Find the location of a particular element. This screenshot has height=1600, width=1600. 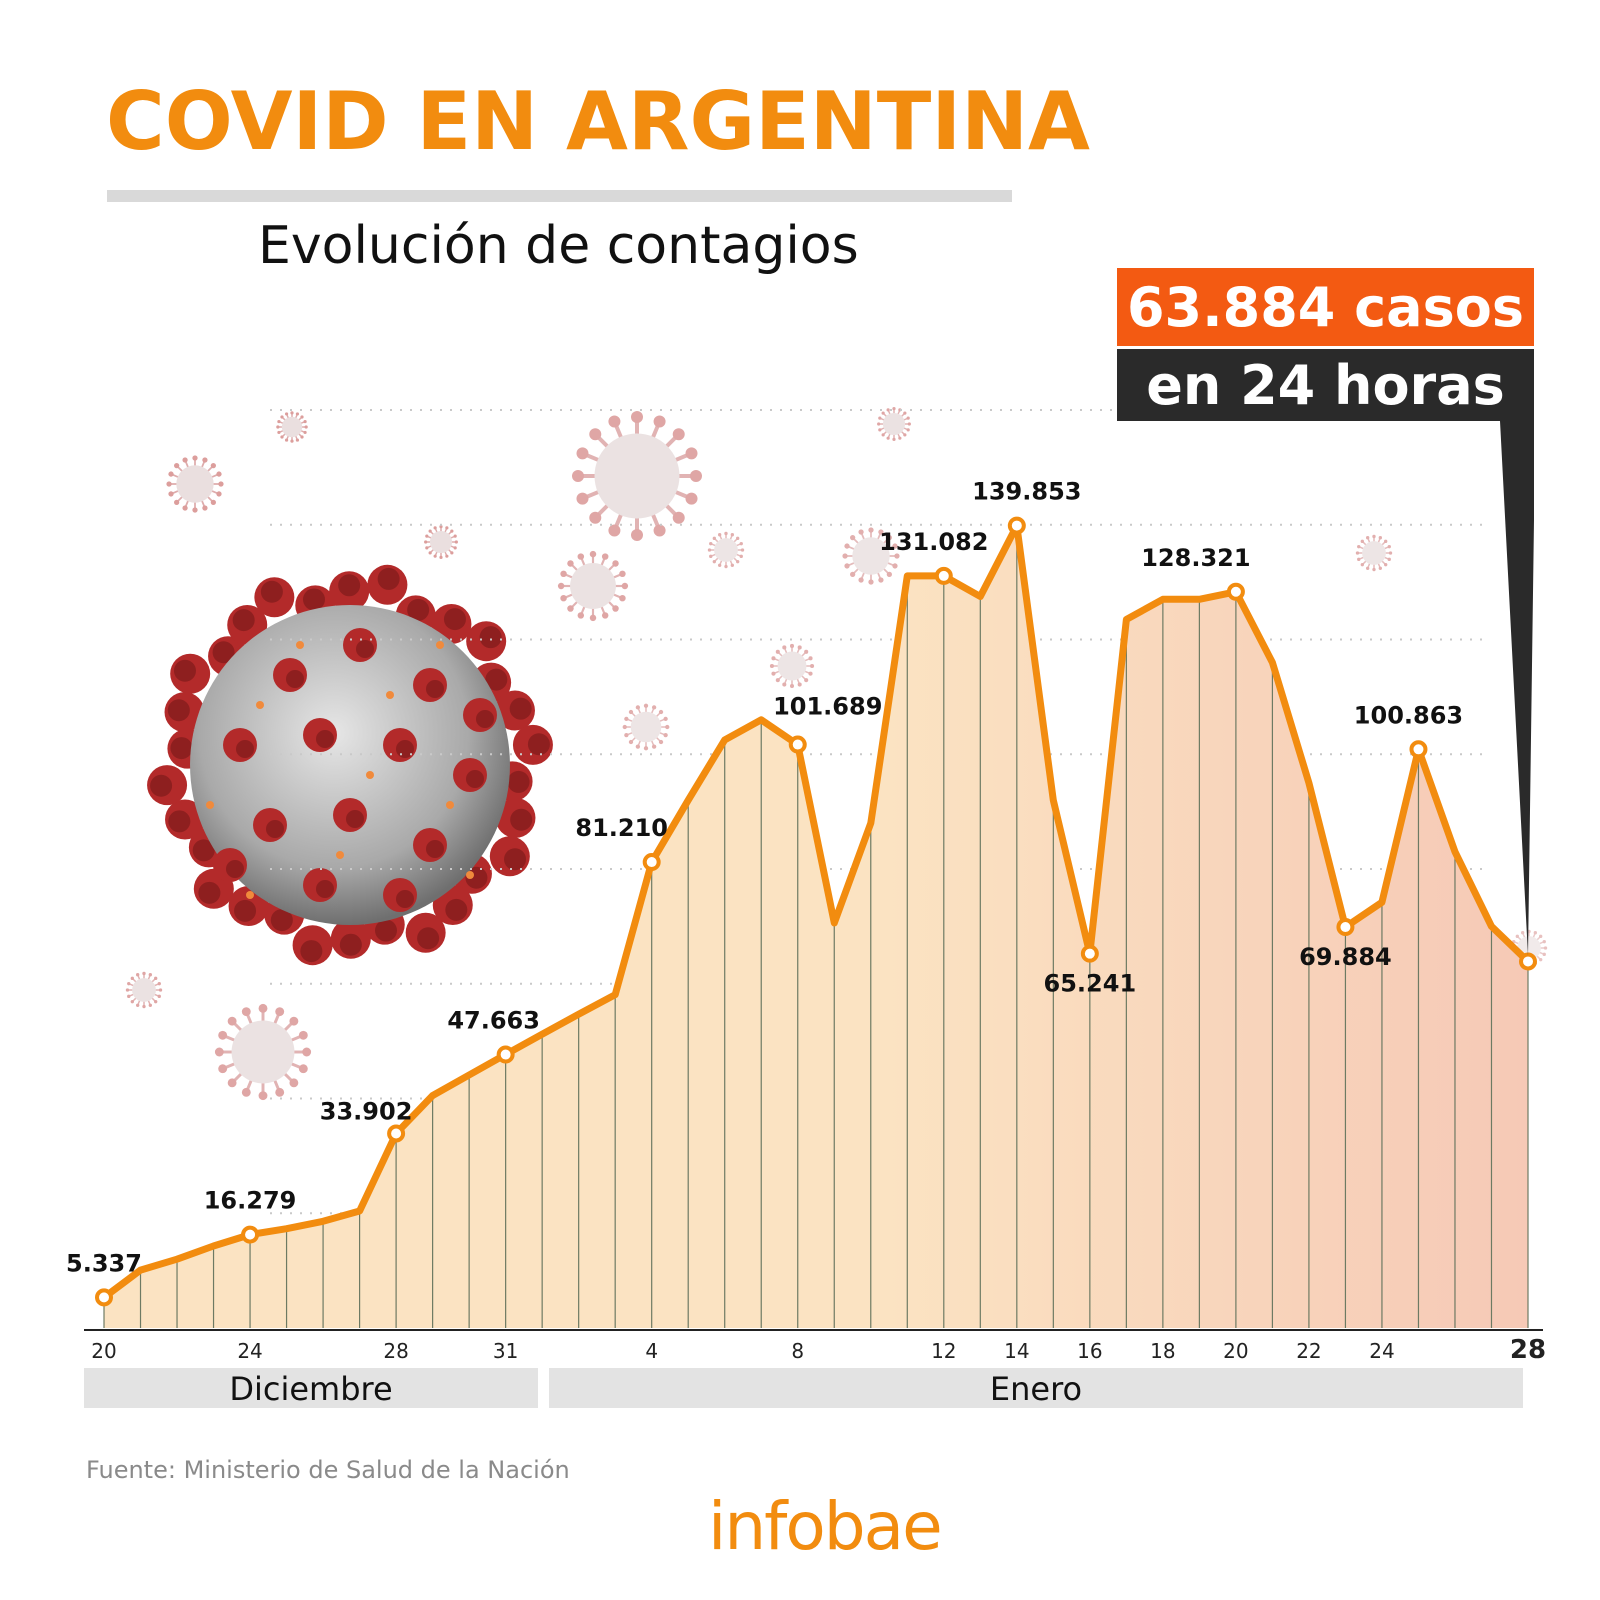

x-tick-label: 12 is located at coordinates (943, 1351).